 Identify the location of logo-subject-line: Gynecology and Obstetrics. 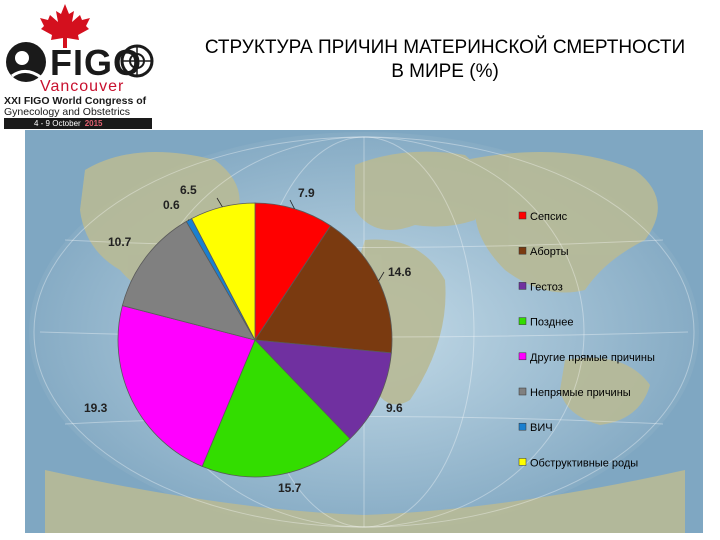
(67, 112).